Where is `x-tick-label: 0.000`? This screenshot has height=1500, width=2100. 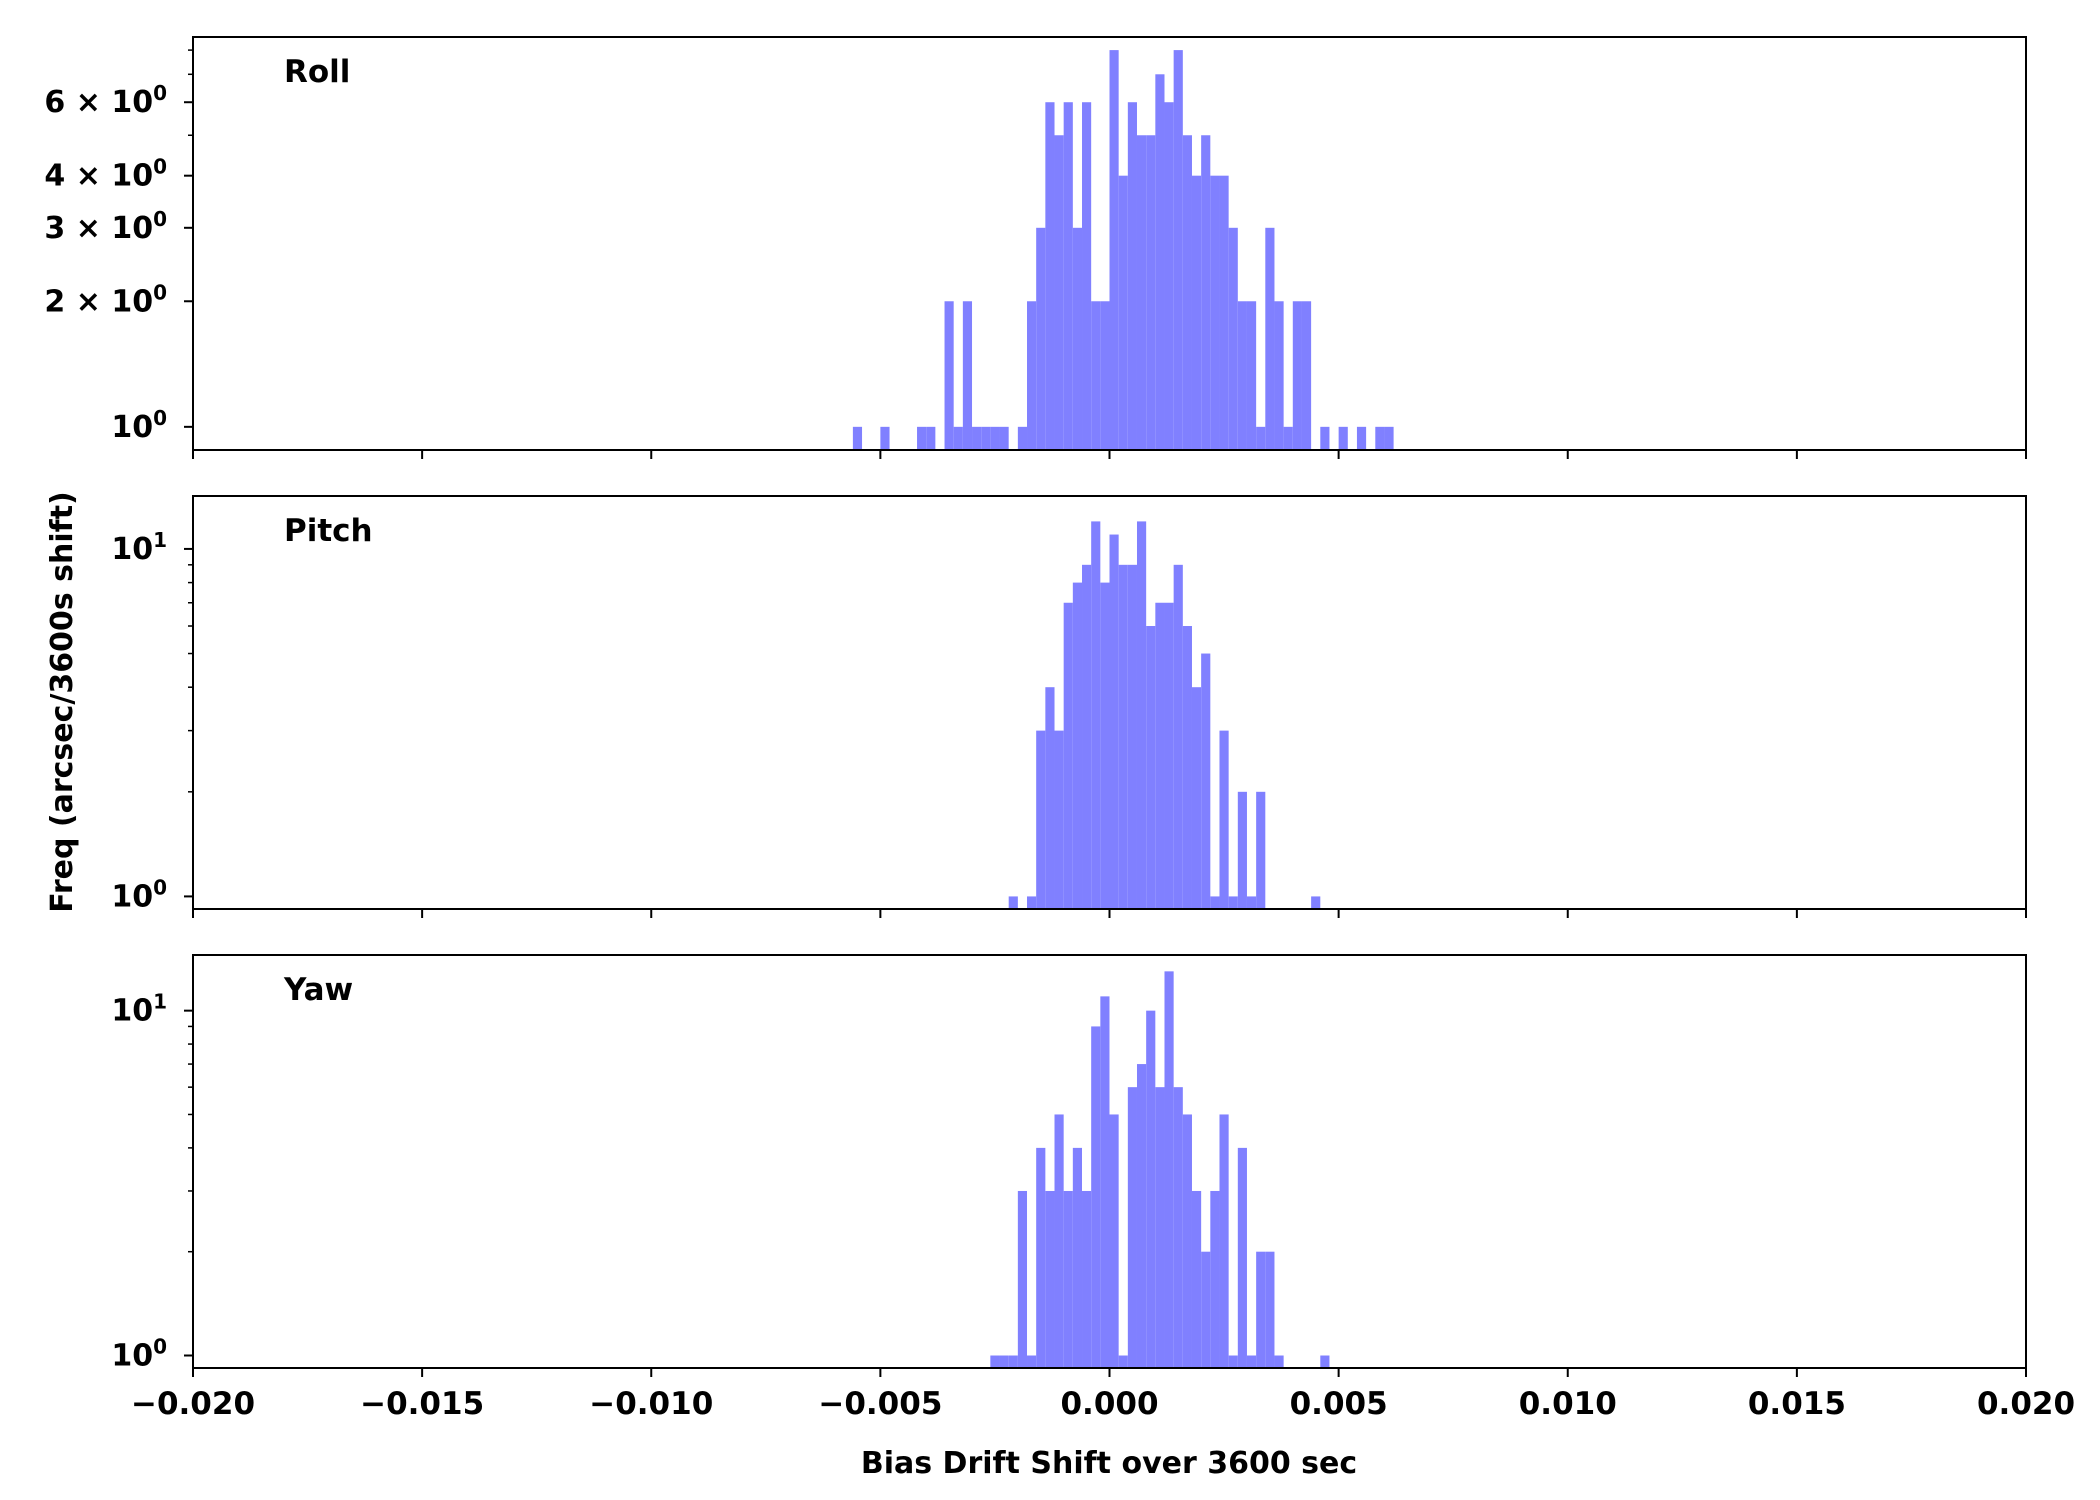 x-tick-label: 0.000 is located at coordinates (1109, 1404).